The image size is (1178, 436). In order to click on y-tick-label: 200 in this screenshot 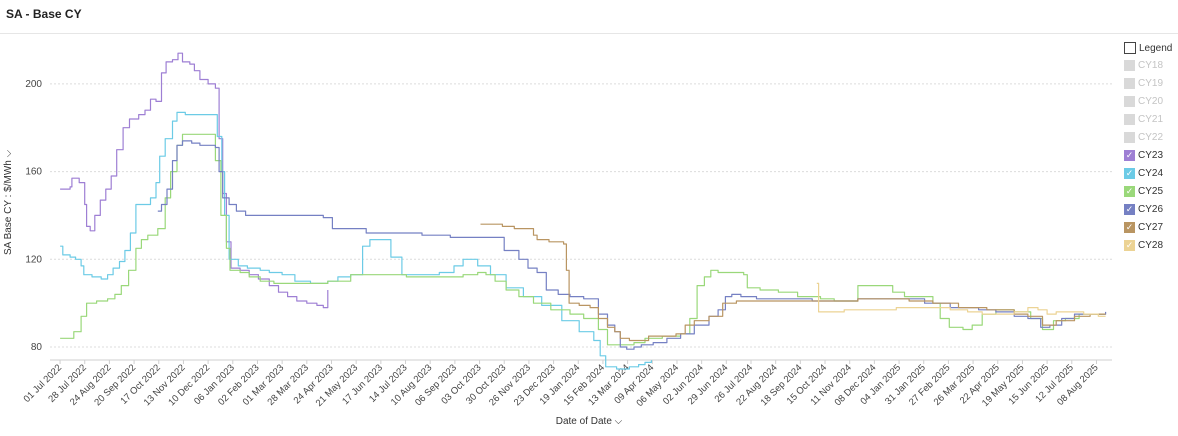, I will do `click(33, 84)`.